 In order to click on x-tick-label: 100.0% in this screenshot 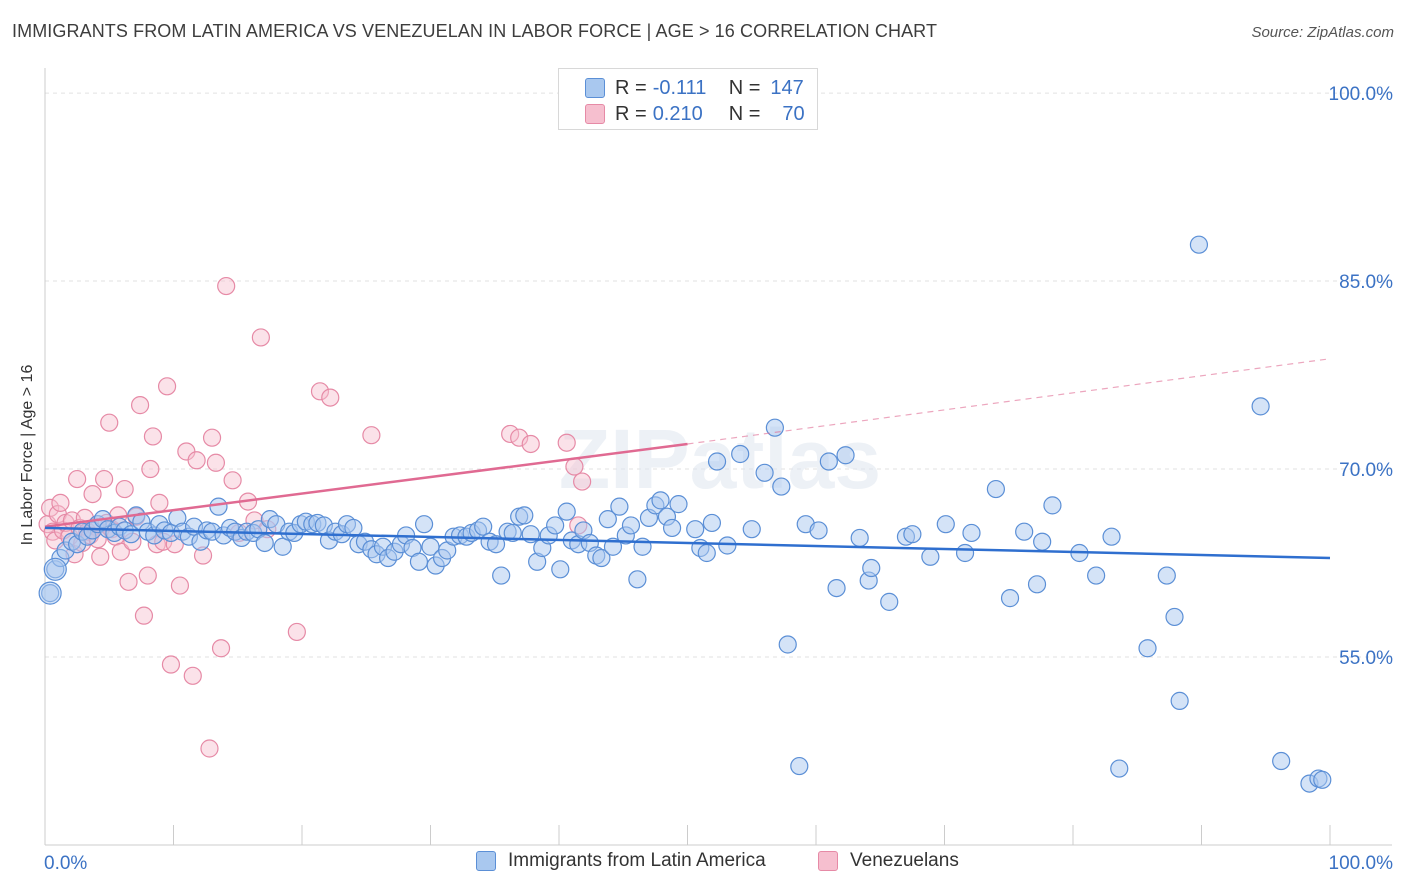, I will do `click(1361, 863)`.